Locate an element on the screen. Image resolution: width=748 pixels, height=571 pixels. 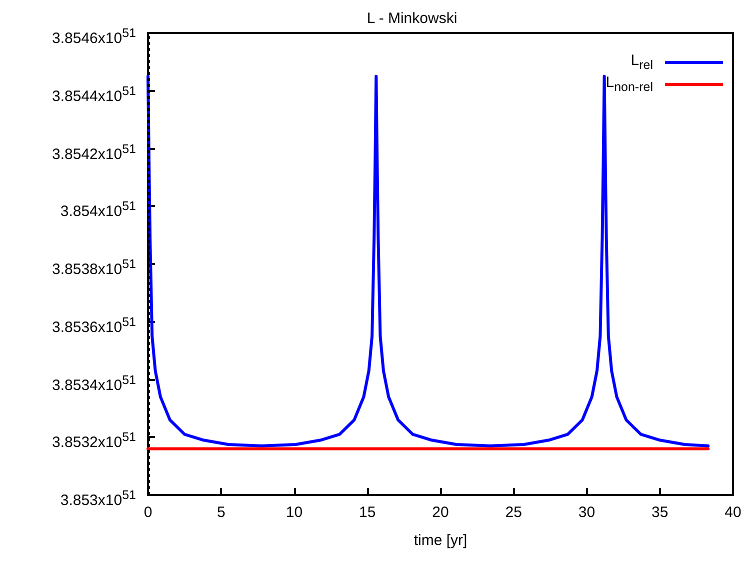
x-tick-label: 30 is located at coordinates (587, 512).